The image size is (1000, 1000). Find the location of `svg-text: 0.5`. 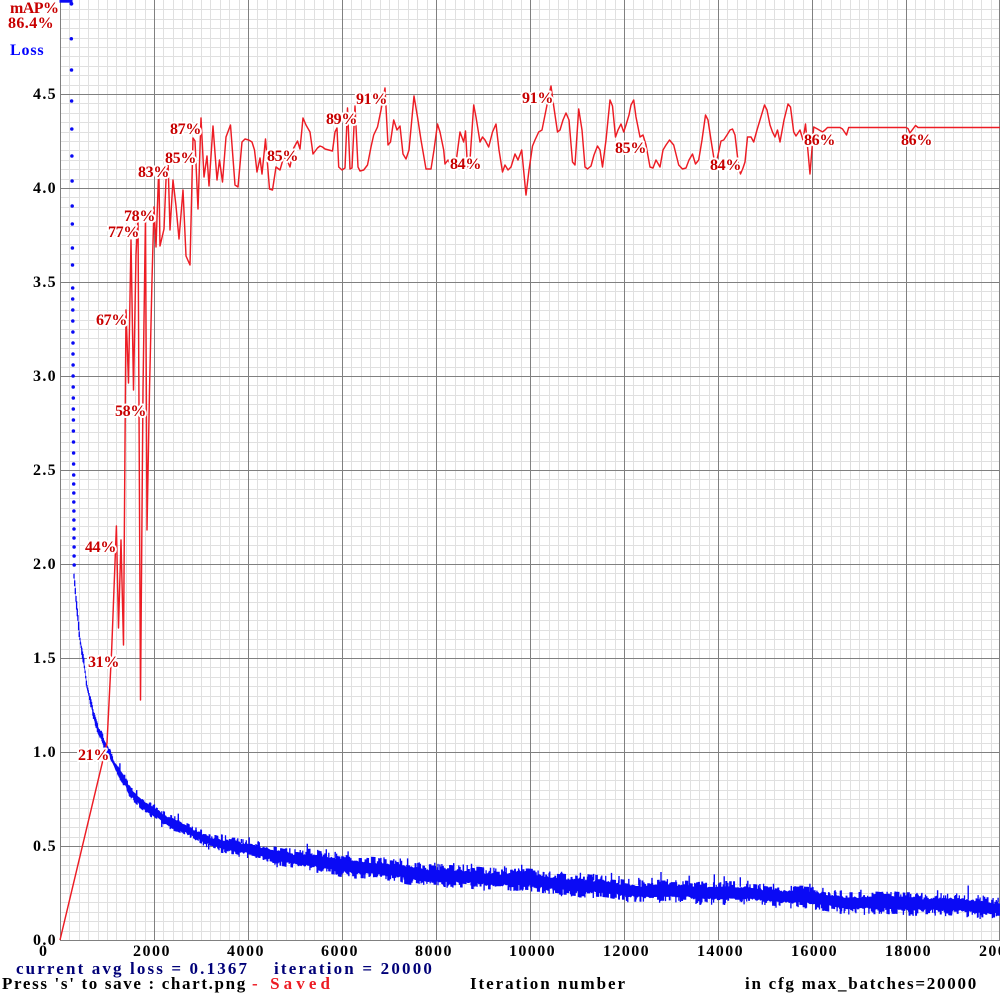

svg-text: 0.5 is located at coordinates (45, 846).